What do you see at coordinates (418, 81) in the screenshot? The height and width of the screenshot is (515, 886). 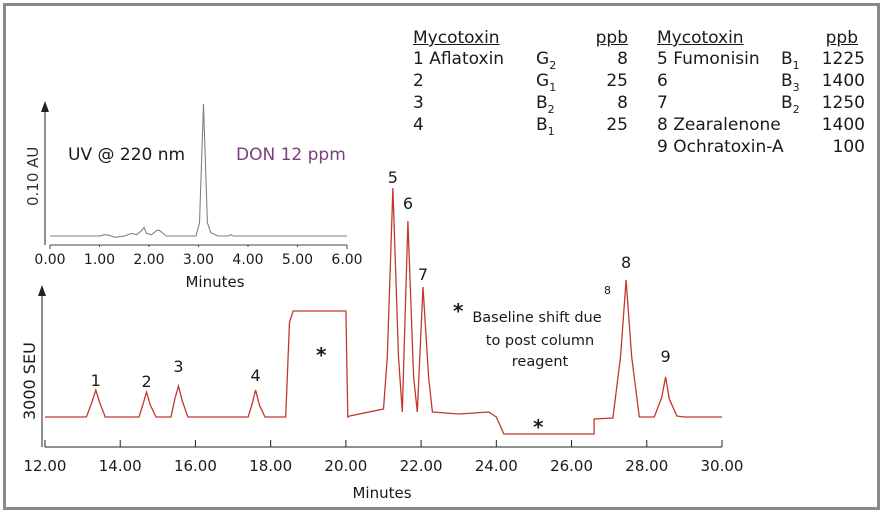 I see `legend-left-row-name: 2` at bounding box center [418, 81].